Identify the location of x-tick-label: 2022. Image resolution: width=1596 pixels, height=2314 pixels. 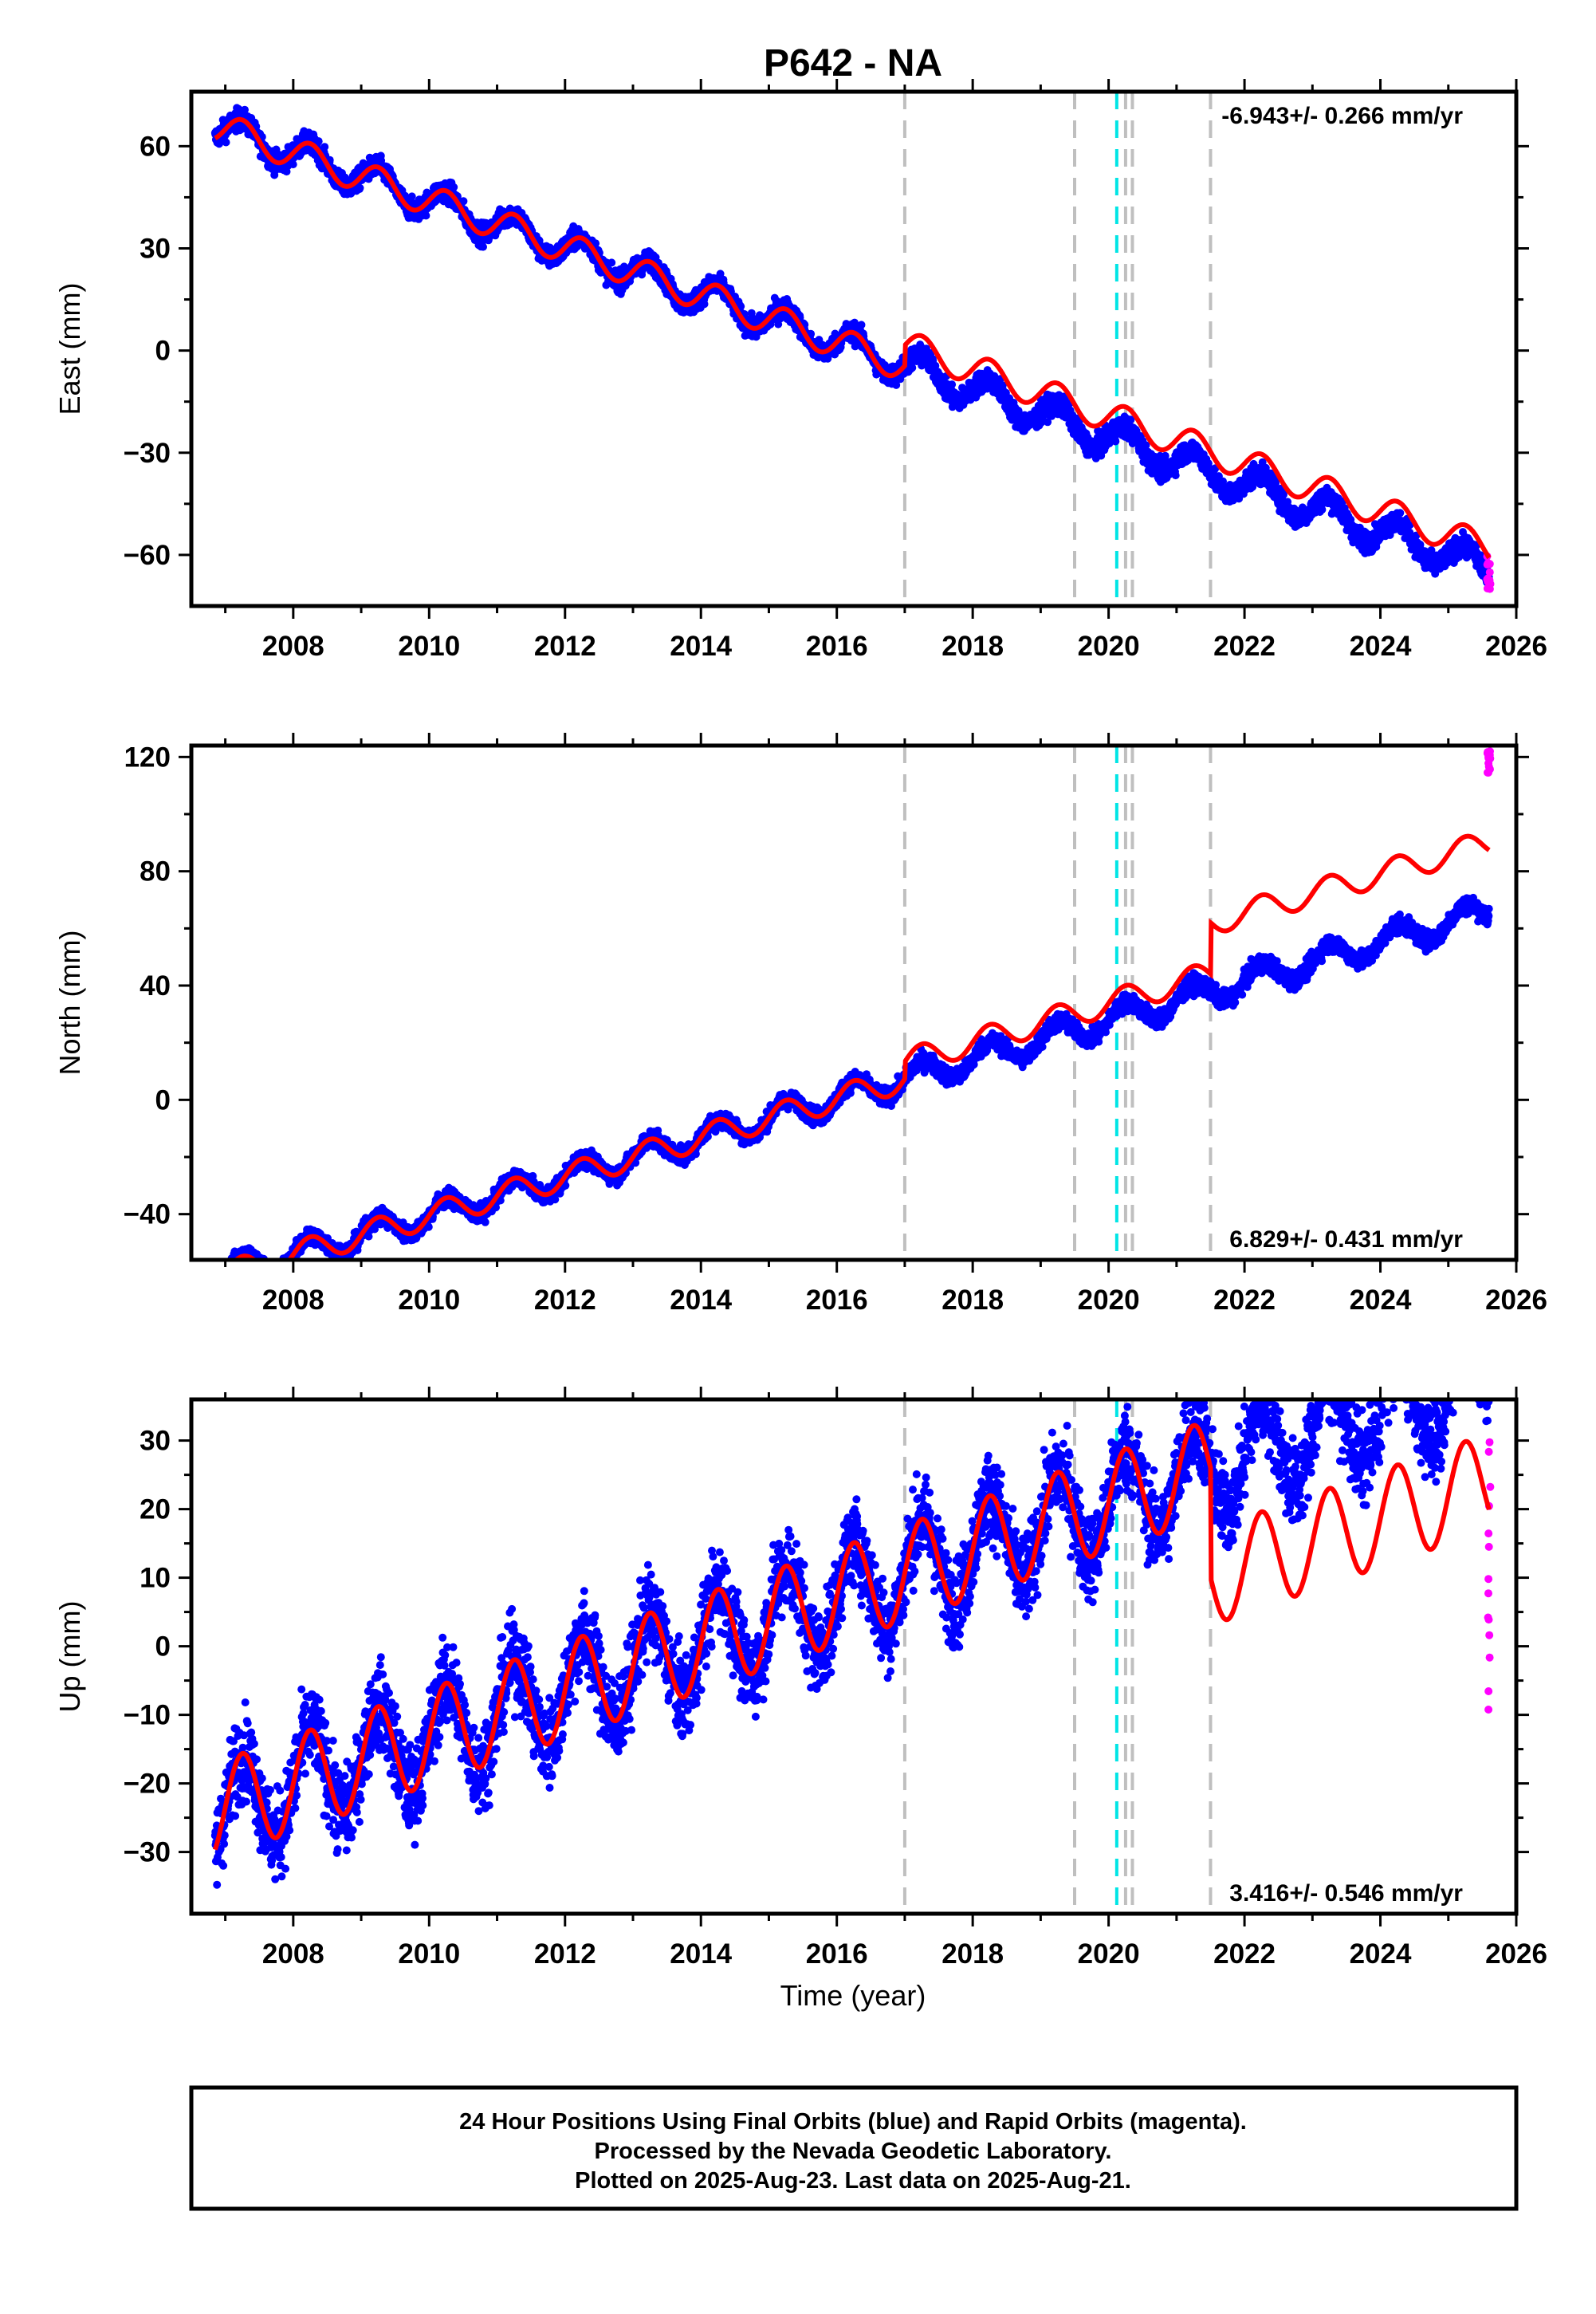
(1244, 646).